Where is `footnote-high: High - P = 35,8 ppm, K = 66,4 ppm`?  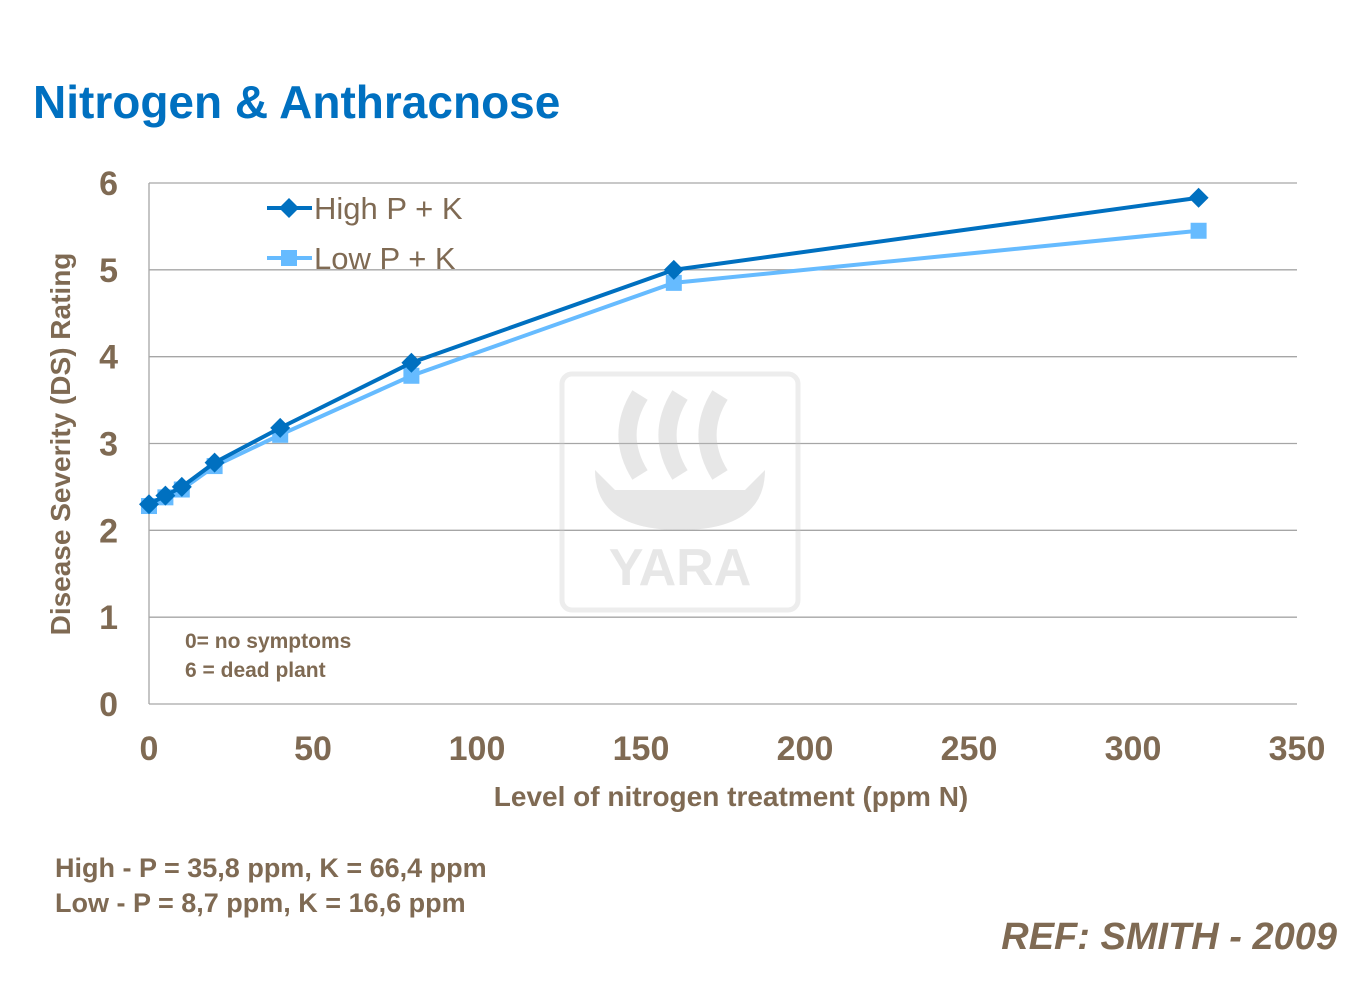
footnote-high: High - P = 35,8 ppm, K = 66,4 ppm is located at coordinates (271, 868).